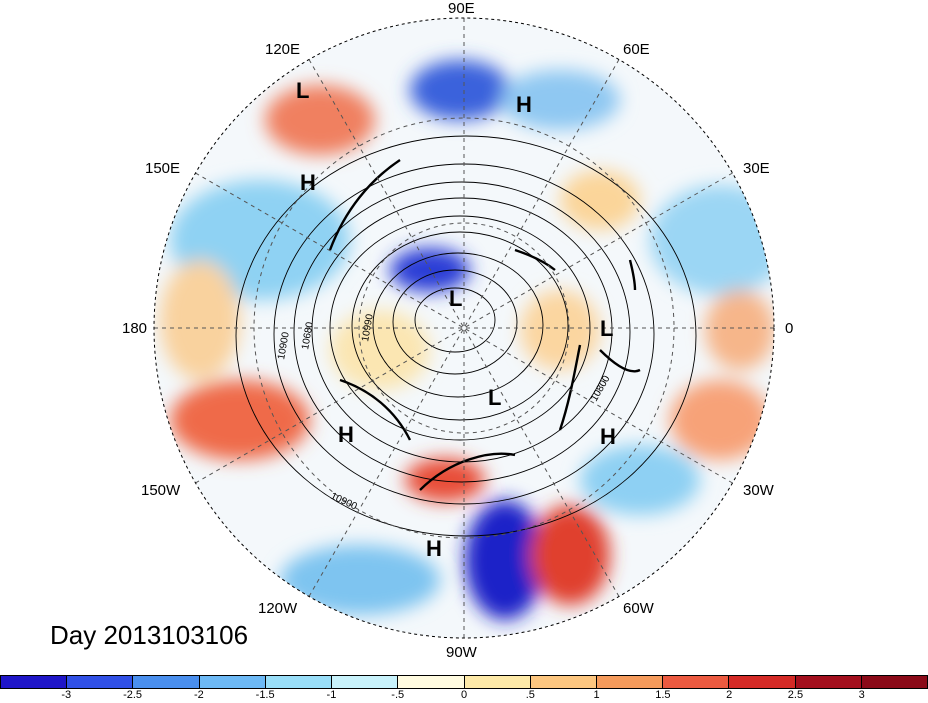  What do you see at coordinates (278, 608) in the screenshot?
I see `longitude-label: 120W` at bounding box center [278, 608].